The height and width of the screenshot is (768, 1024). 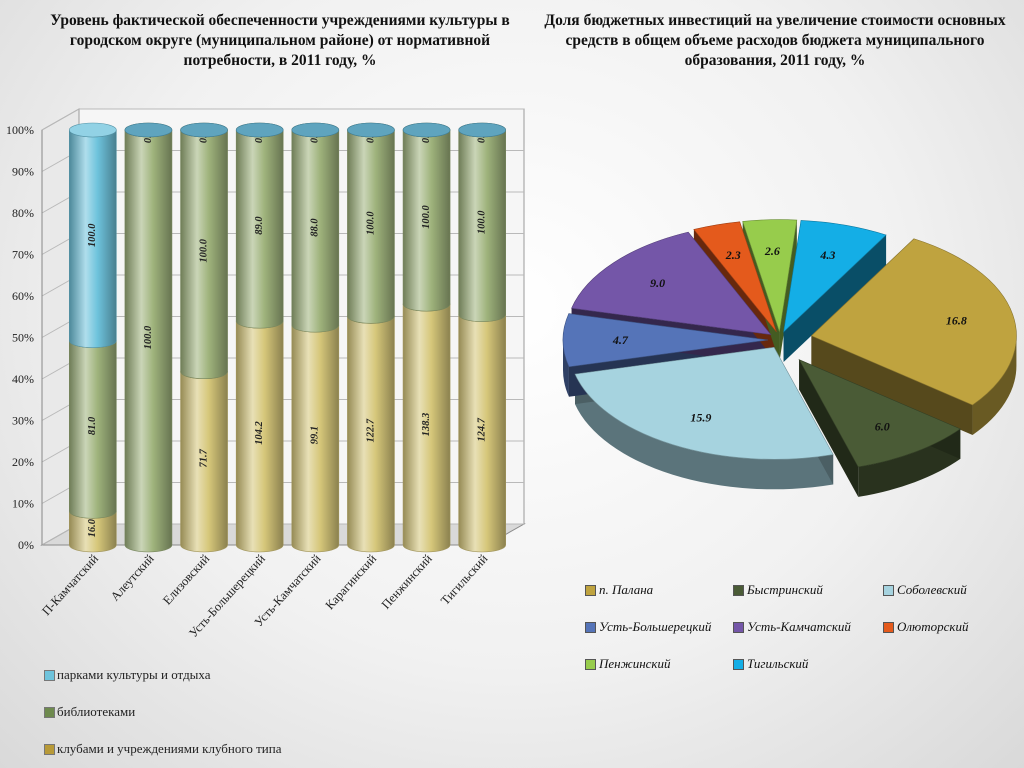 What do you see at coordinates (933, 626) in the screenshot?
I see `pie-legend-label: Олюторский` at bounding box center [933, 626].